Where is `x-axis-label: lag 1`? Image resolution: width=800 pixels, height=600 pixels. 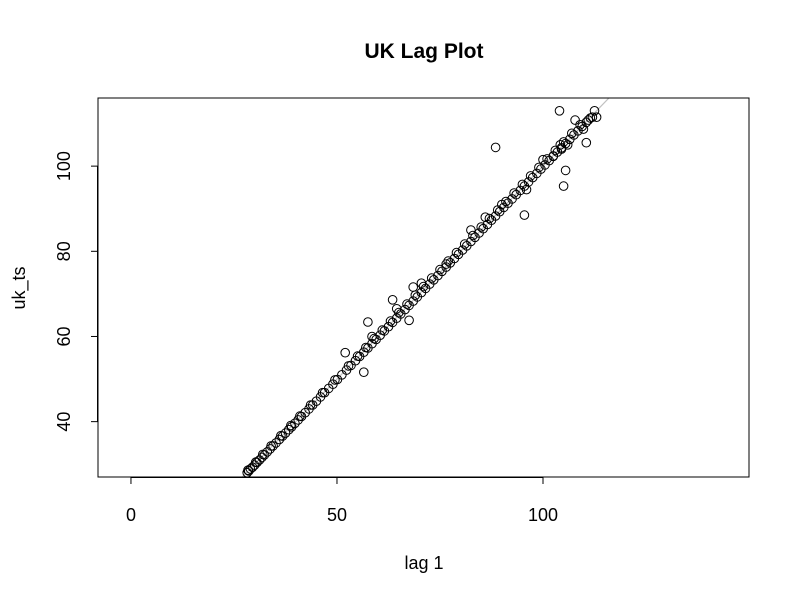
x-axis-label: lag 1 is located at coordinates (423, 563).